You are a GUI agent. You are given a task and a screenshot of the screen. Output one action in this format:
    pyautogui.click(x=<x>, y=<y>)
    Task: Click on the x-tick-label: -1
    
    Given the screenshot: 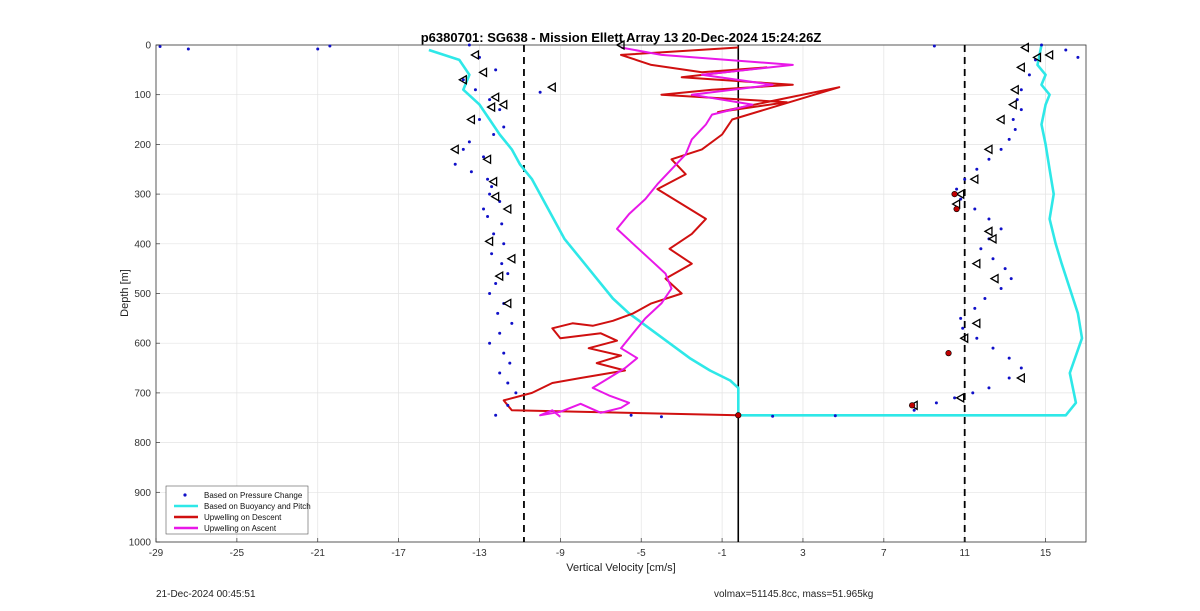 What is the action you would take?
    pyautogui.click(x=722, y=553)
    